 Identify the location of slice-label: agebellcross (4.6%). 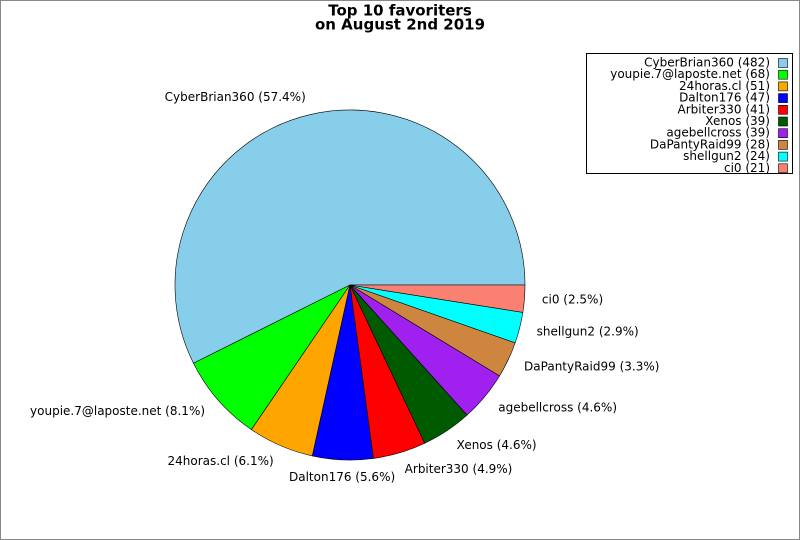
(557, 407).